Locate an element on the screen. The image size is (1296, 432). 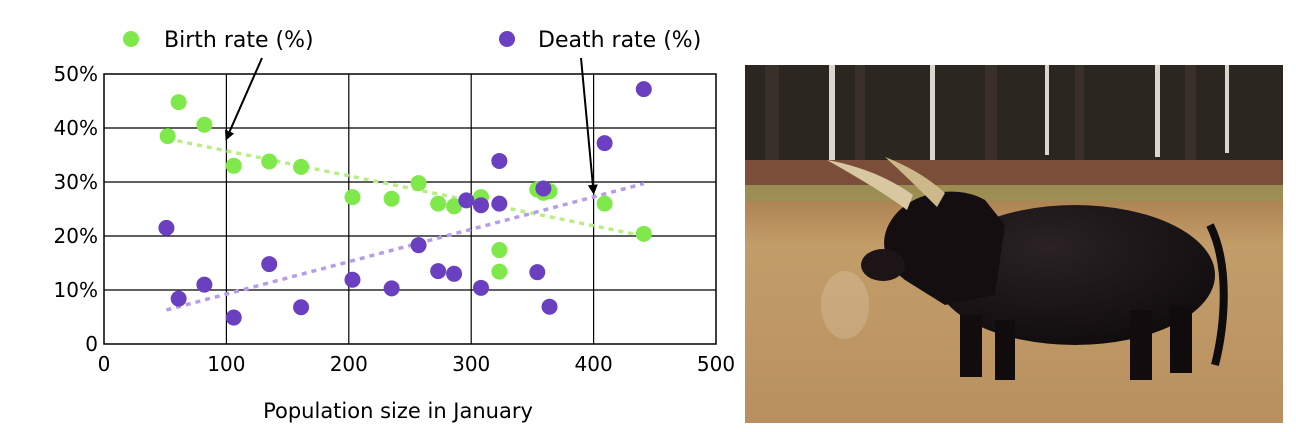
trend-line-birth-rate is located at coordinates (406, 187).